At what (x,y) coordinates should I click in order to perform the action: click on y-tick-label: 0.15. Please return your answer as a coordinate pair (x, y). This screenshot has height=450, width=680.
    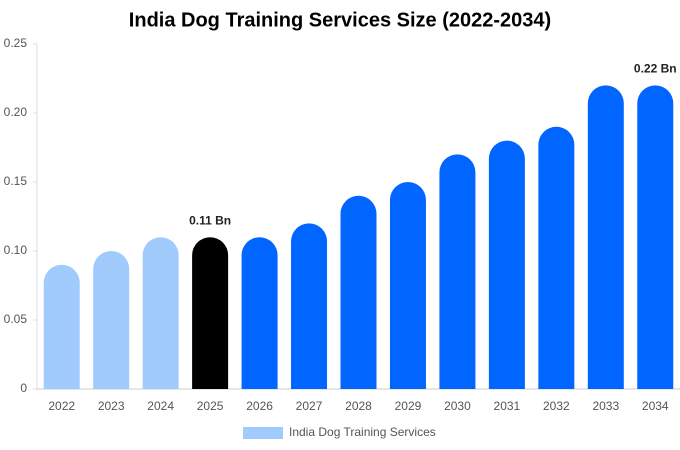
    Looking at the image, I should click on (16, 181).